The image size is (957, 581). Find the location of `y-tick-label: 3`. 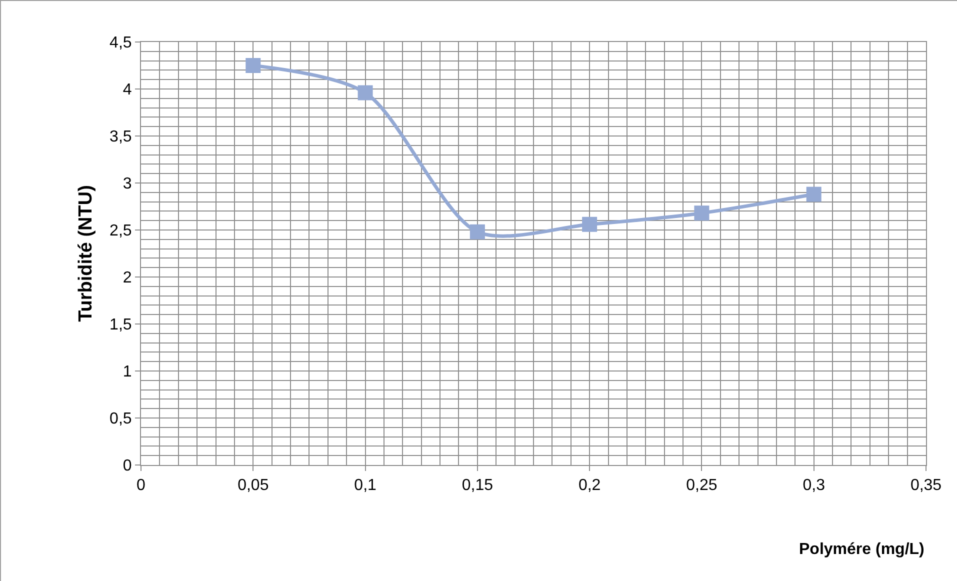

y-tick-label: 3 is located at coordinates (127, 184).